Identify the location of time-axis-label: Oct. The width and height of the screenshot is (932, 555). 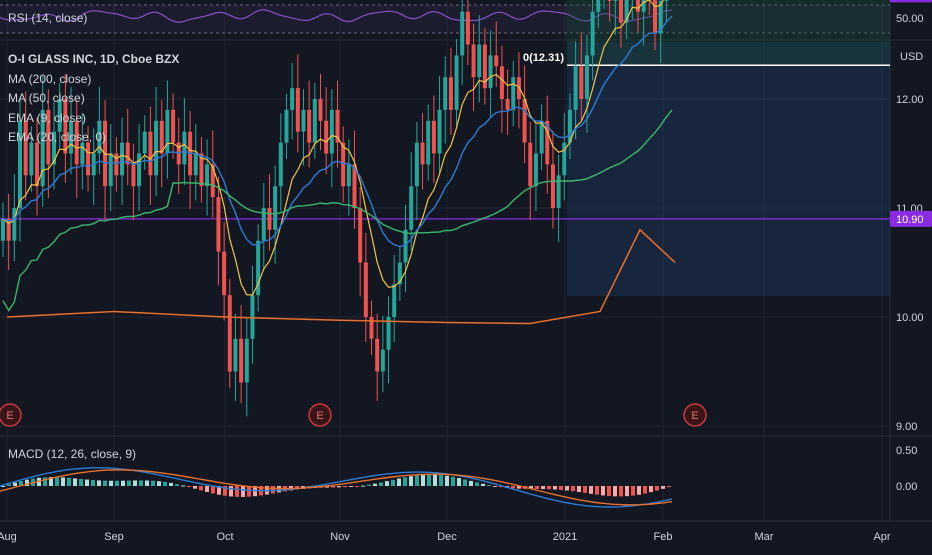
(224, 537).